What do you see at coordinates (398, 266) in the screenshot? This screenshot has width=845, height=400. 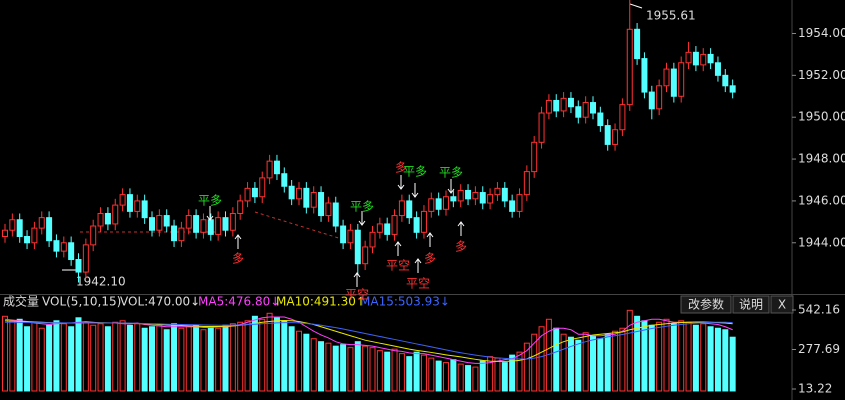 I see `signal-label: 平空` at bounding box center [398, 266].